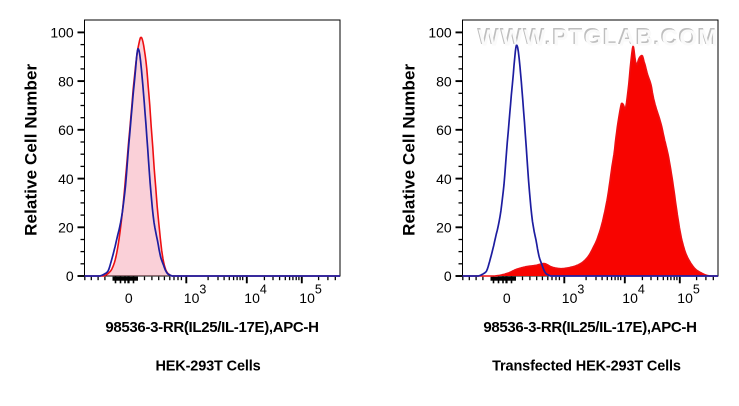 Image resolution: width=739 pixels, height=406 pixels. Describe the element at coordinates (598, 38) in the screenshot. I see `svg-text: WWW.PTGLAB.COM` at that location.